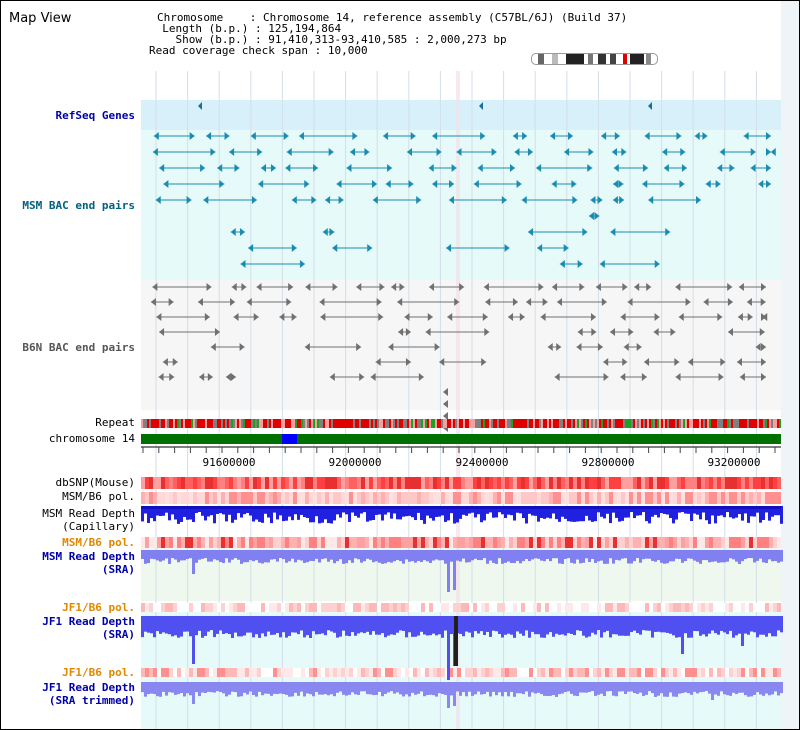 The image size is (800, 730). What do you see at coordinates (458, 400) in the screenshot?
I see `center-highlight` at bounding box center [458, 400].